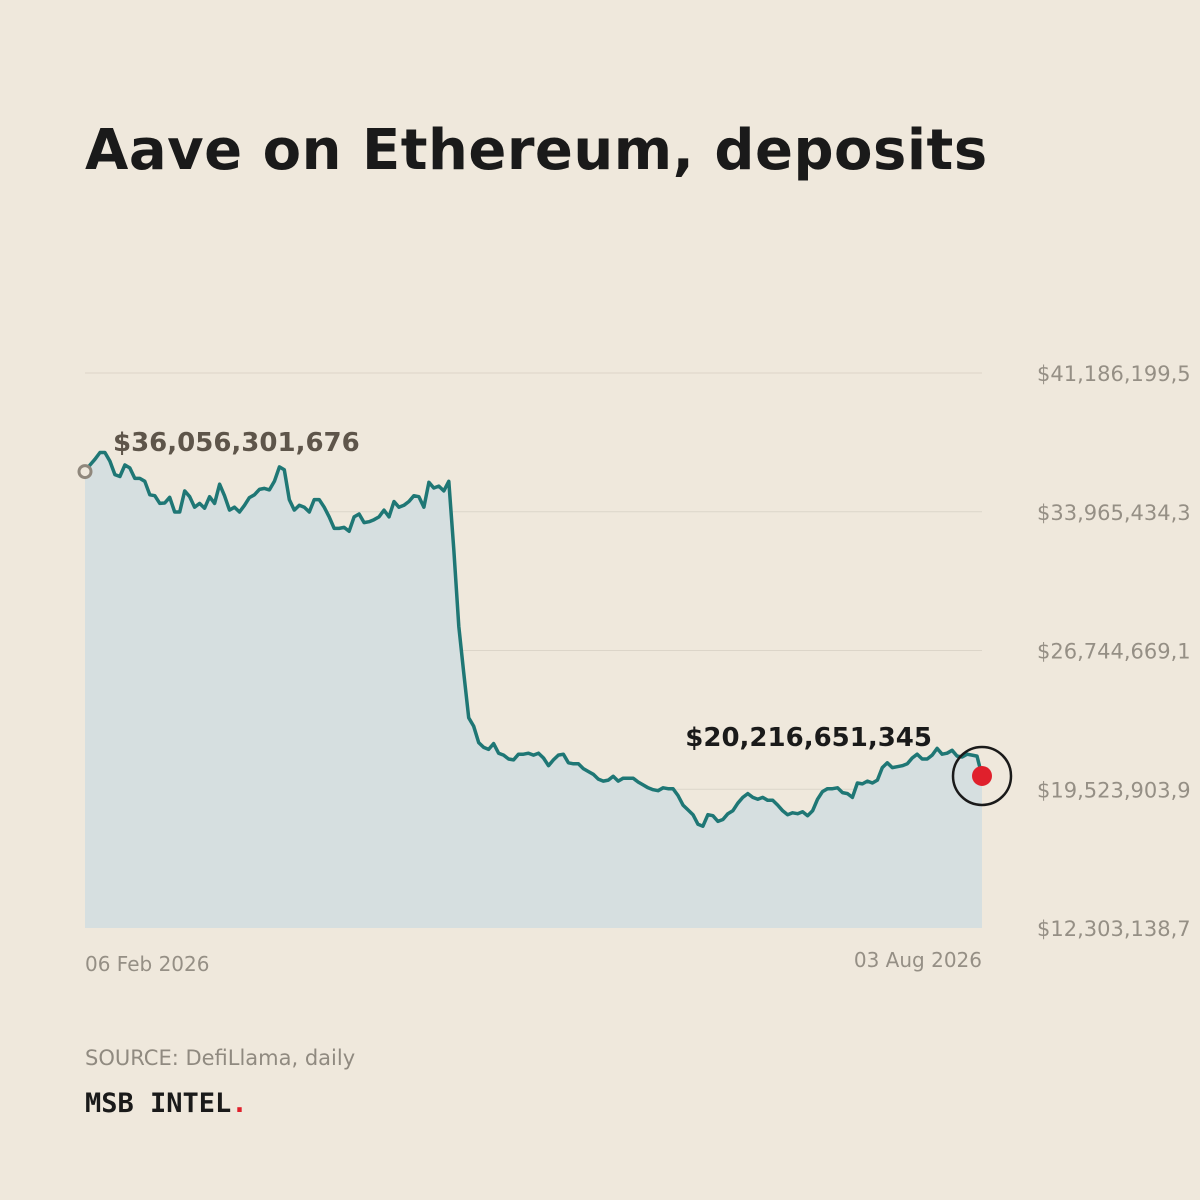 Image resolution: width=1200 pixels, height=1200 pixels. What do you see at coordinates (1114, 513) in the screenshot?
I see `y-tick-label: $33,965,434,3` at bounding box center [1114, 513].